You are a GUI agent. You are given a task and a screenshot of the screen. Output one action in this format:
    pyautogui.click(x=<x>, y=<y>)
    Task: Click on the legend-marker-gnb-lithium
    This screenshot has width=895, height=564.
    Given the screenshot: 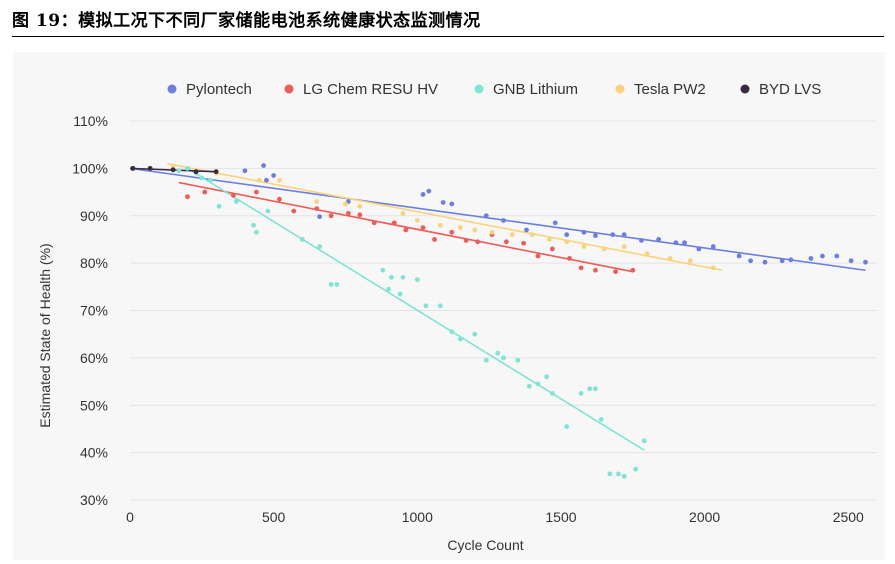 What is the action you would take?
    pyautogui.click(x=479, y=89)
    